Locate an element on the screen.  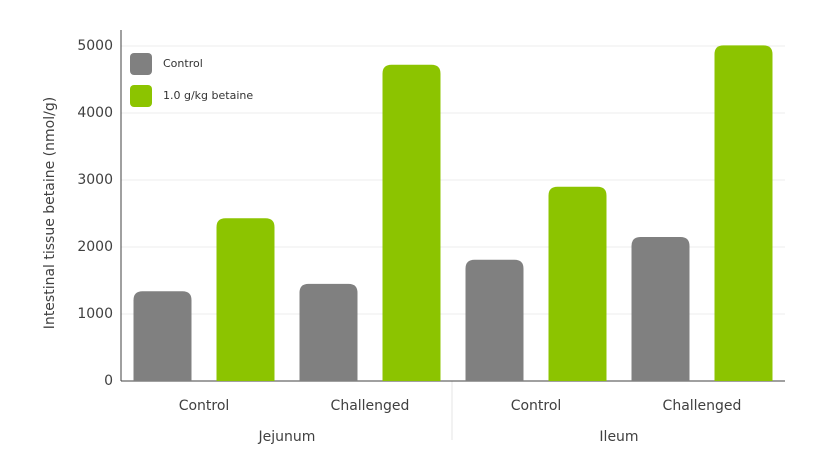
y-tick-label: 2000 is located at coordinates (95, 247).